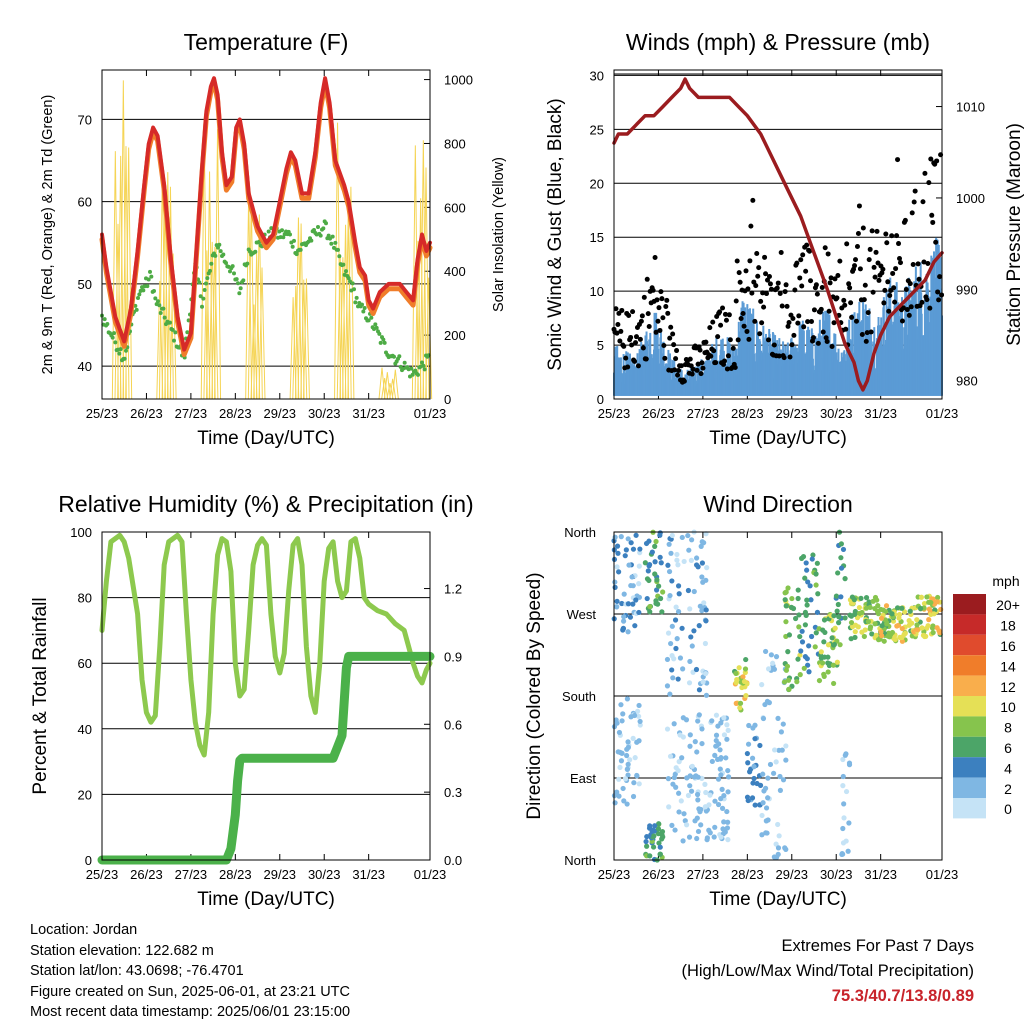 The image size is (1024, 1024). Describe the element at coordinates (877, 946) in the screenshot. I see `extremes-title: Extremes For Past 7 Days` at that location.